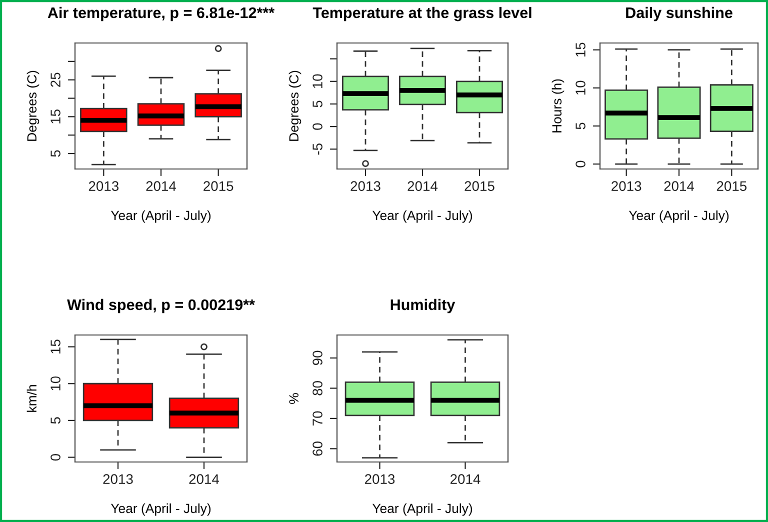 This screenshot has height=522, width=768. I want to click on y-axis-title: km/h, so click(31, 398).